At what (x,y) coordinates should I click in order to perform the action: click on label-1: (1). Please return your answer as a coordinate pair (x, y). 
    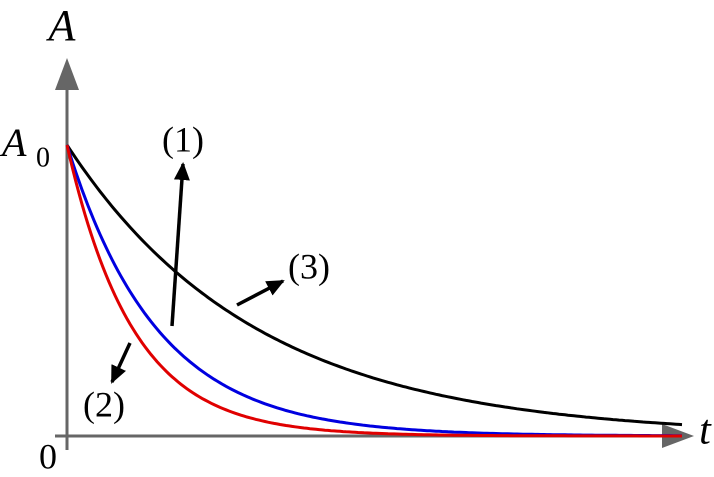
    Looking at the image, I should click on (183, 139).